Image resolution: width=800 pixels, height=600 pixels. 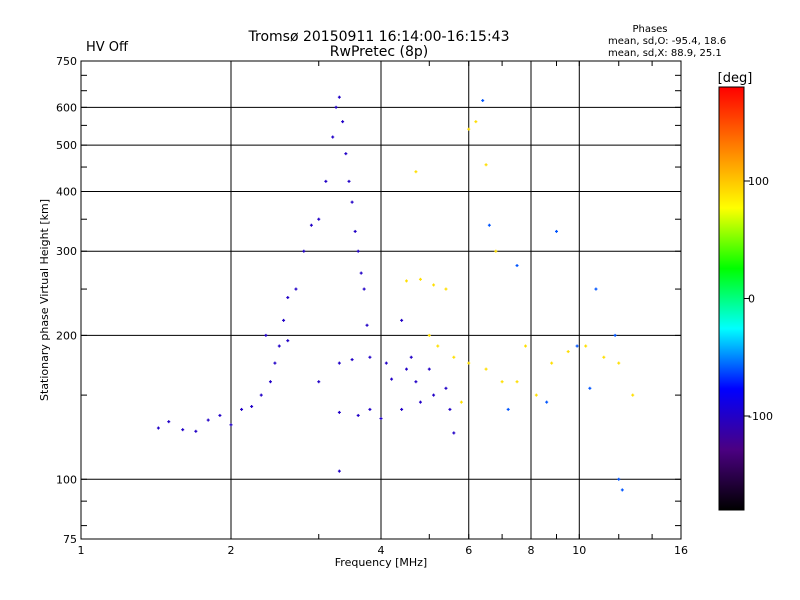 I want to click on y-tick-label: 500, so click(x=66, y=145).